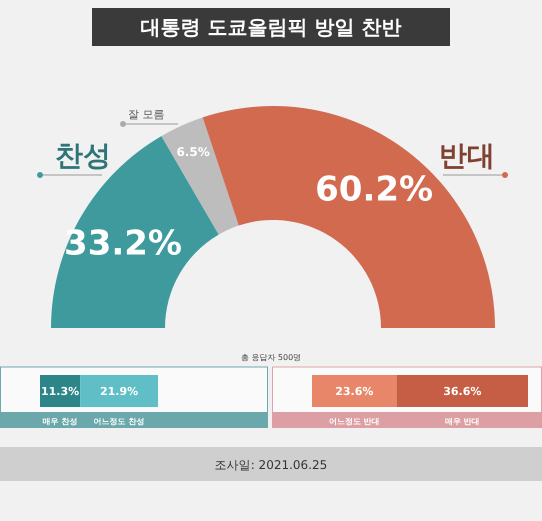  Describe the element at coordinates (354, 421) in the screenshot. I see `series-label: 어느정도 반대` at that location.